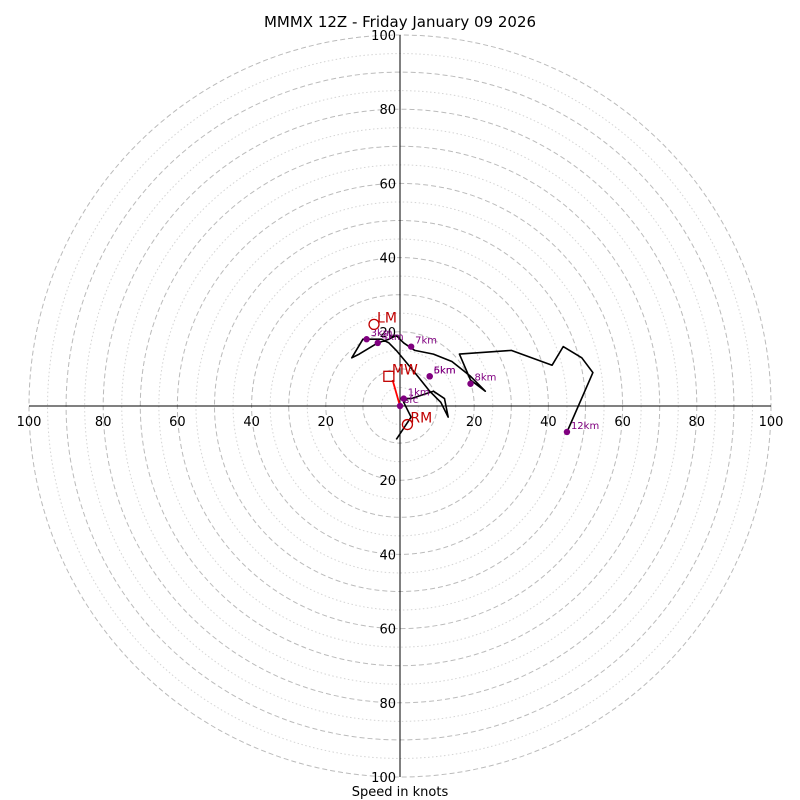 The height and width of the screenshot is (800, 800). Describe the element at coordinates (377, 343) in the screenshot. I see `height-marker-dot-4km` at that location.